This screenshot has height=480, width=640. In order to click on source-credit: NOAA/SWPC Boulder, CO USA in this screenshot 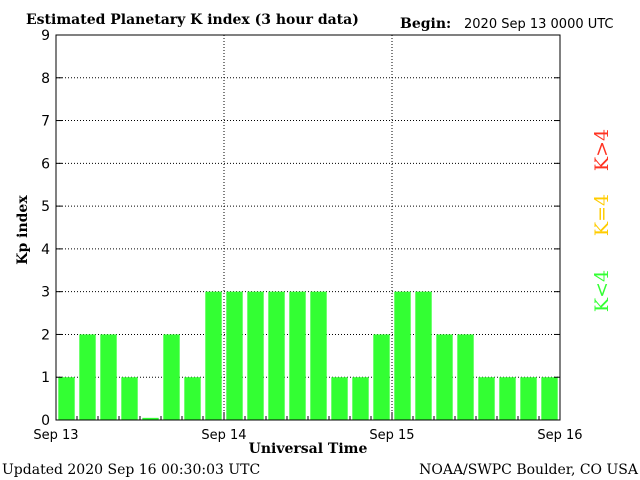, I will do `click(529, 470)`.